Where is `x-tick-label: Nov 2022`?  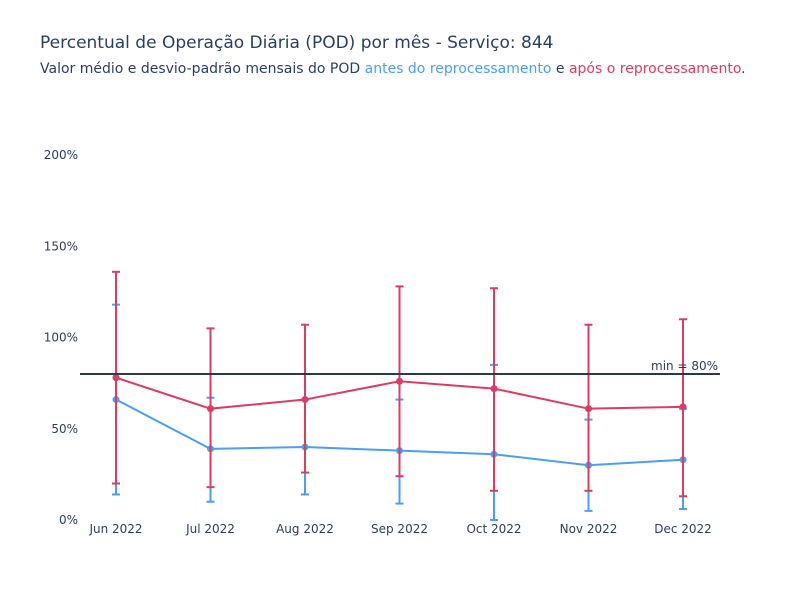 x-tick-label: Nov 2022 is located at coordinates (589, 529).